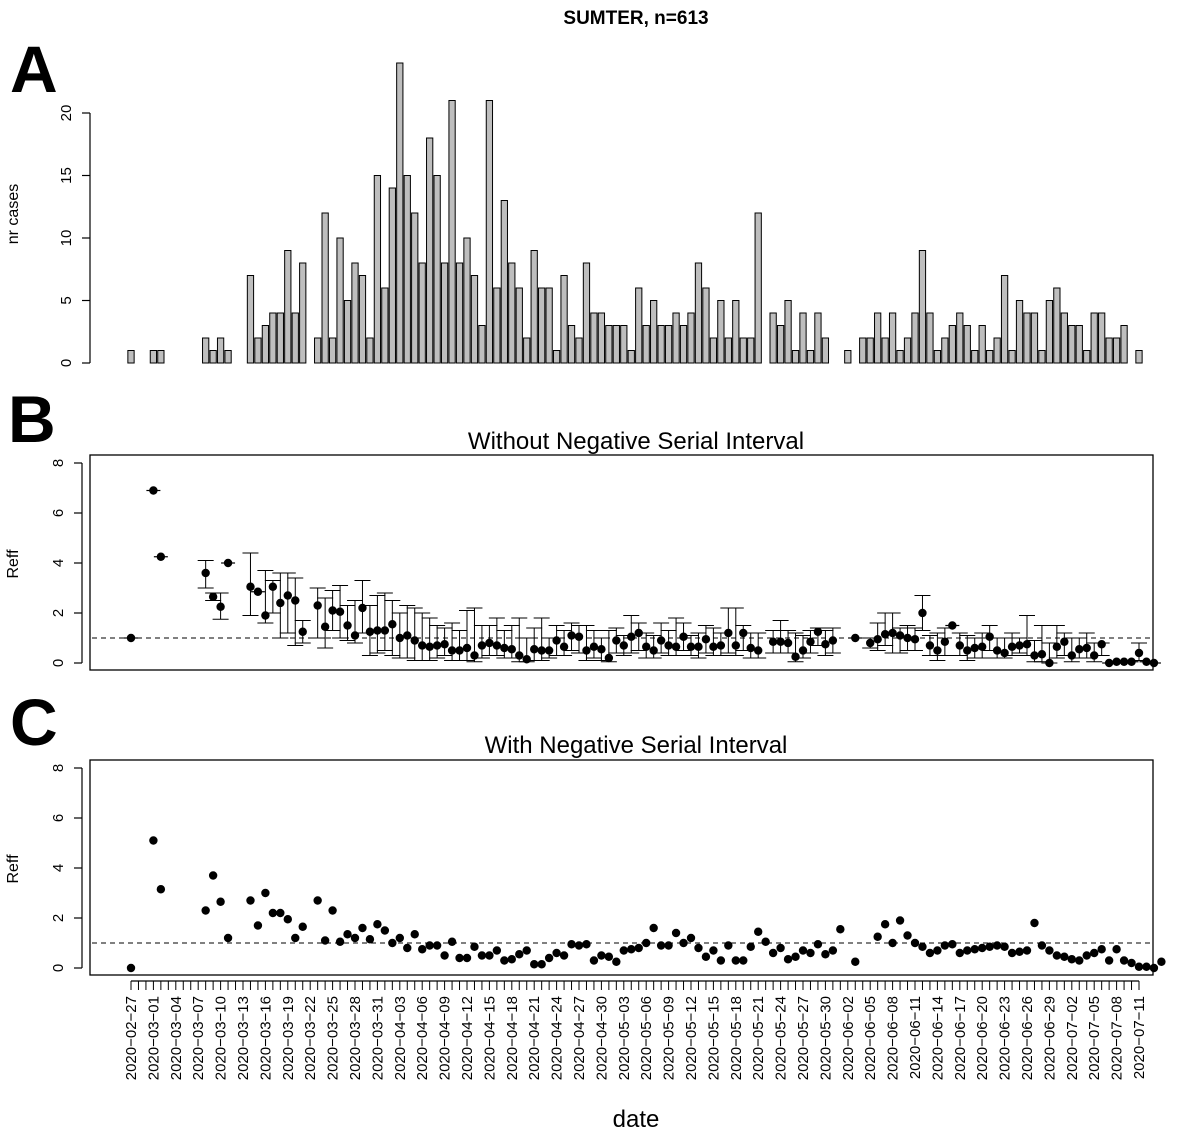  I want to click on x-date-label: 2020−07−05, so click(1094, 1038).